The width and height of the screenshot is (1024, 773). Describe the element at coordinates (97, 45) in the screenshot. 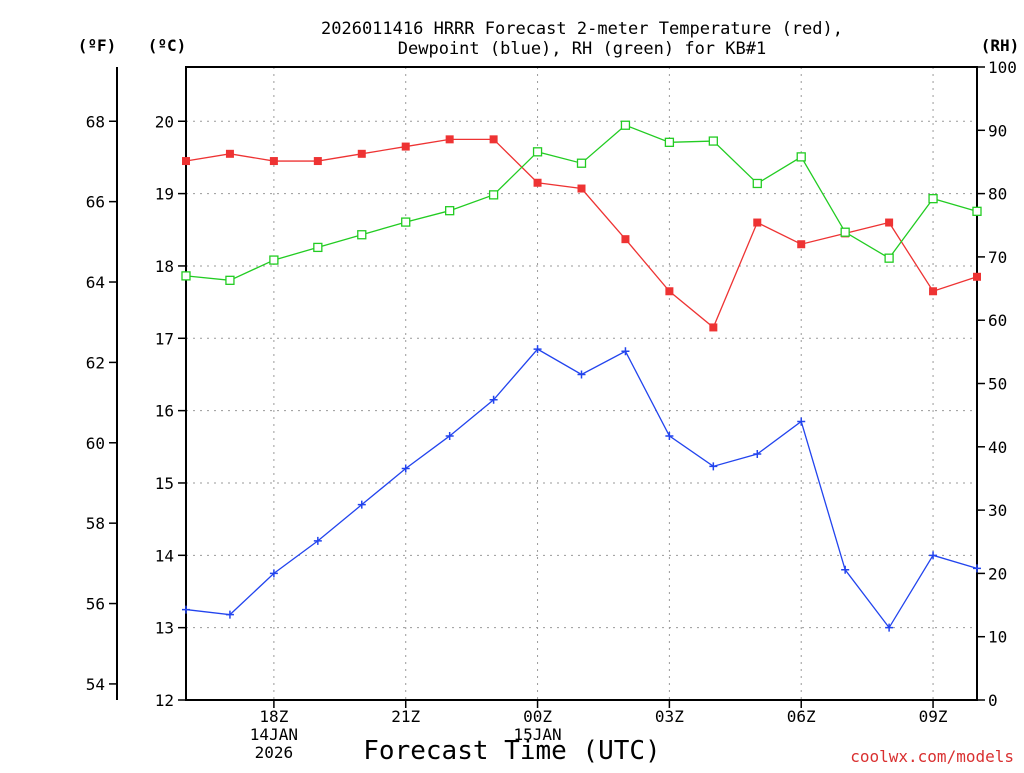

I see `fahrenheit-unit-label: (ºF)` at that location.